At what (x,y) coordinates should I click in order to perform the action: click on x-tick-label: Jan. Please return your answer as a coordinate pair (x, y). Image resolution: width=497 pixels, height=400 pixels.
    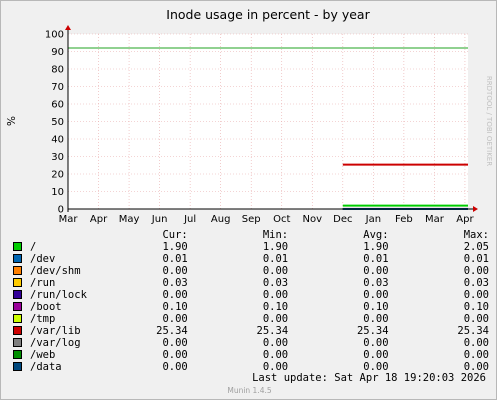
    Looking at the image, I should click on (373, 219).